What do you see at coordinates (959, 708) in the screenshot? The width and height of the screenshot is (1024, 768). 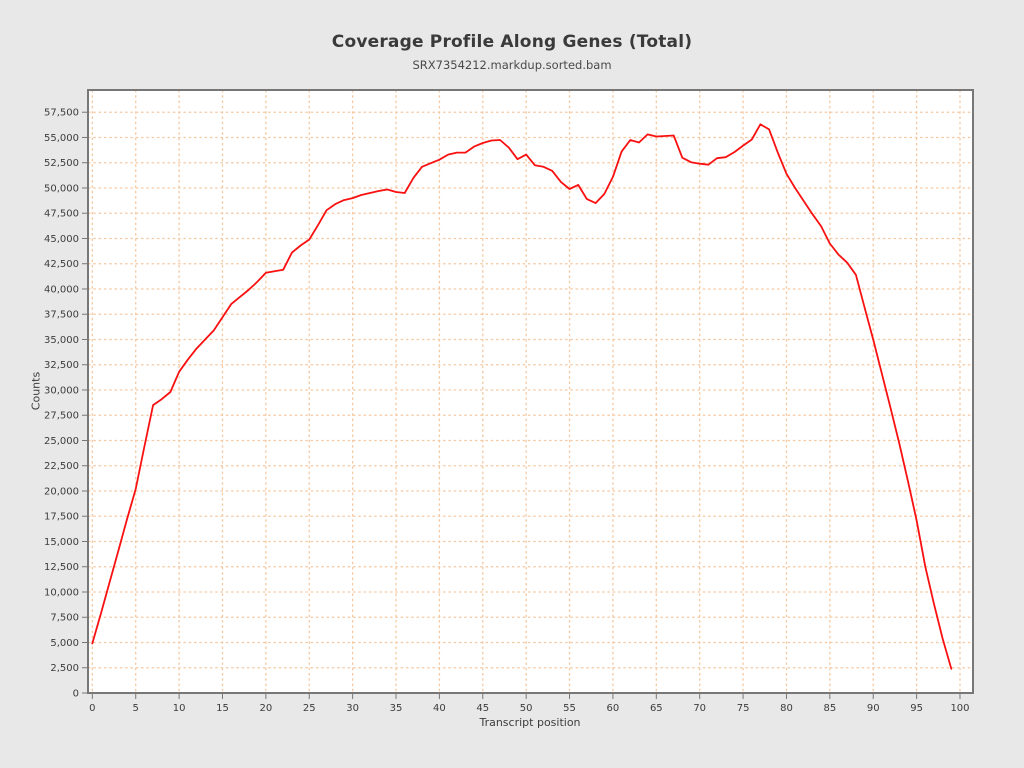 I see `x-tick-label: 100` at bounding box center [959, 708].